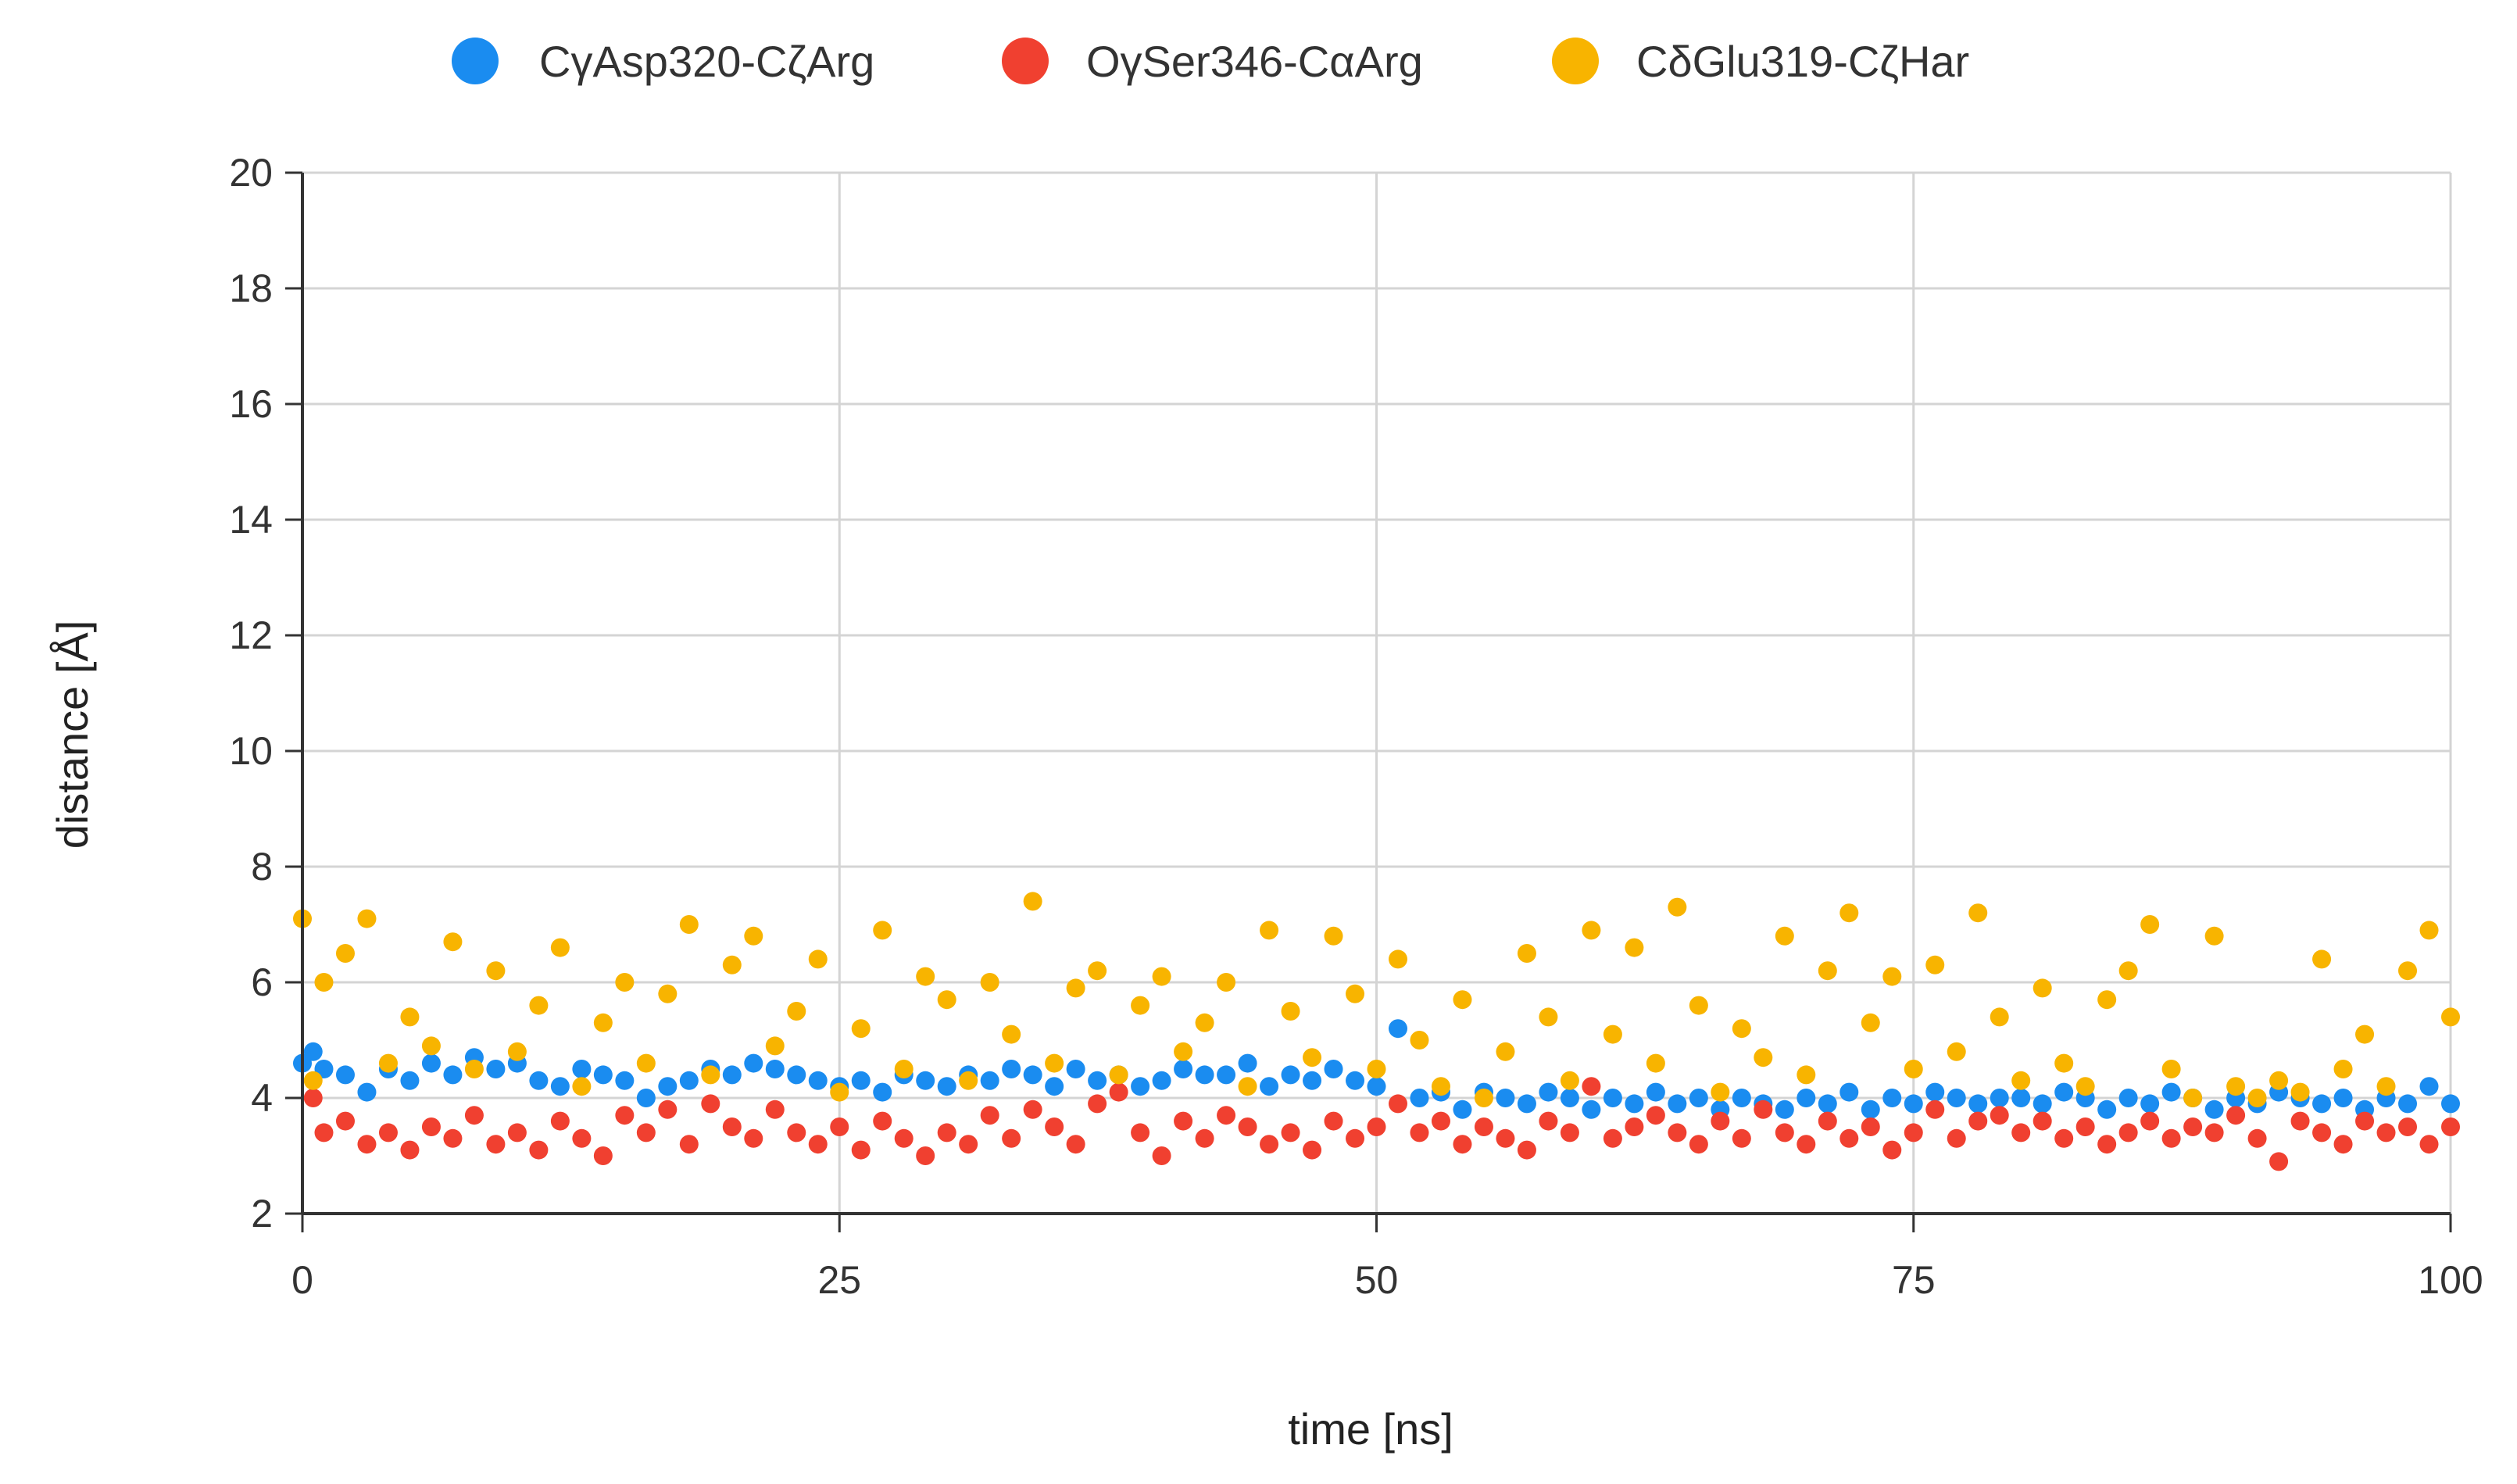 This screenshot has height=1484, width=2517. I want to click on y-tick-label: 6, so click(262, 982).